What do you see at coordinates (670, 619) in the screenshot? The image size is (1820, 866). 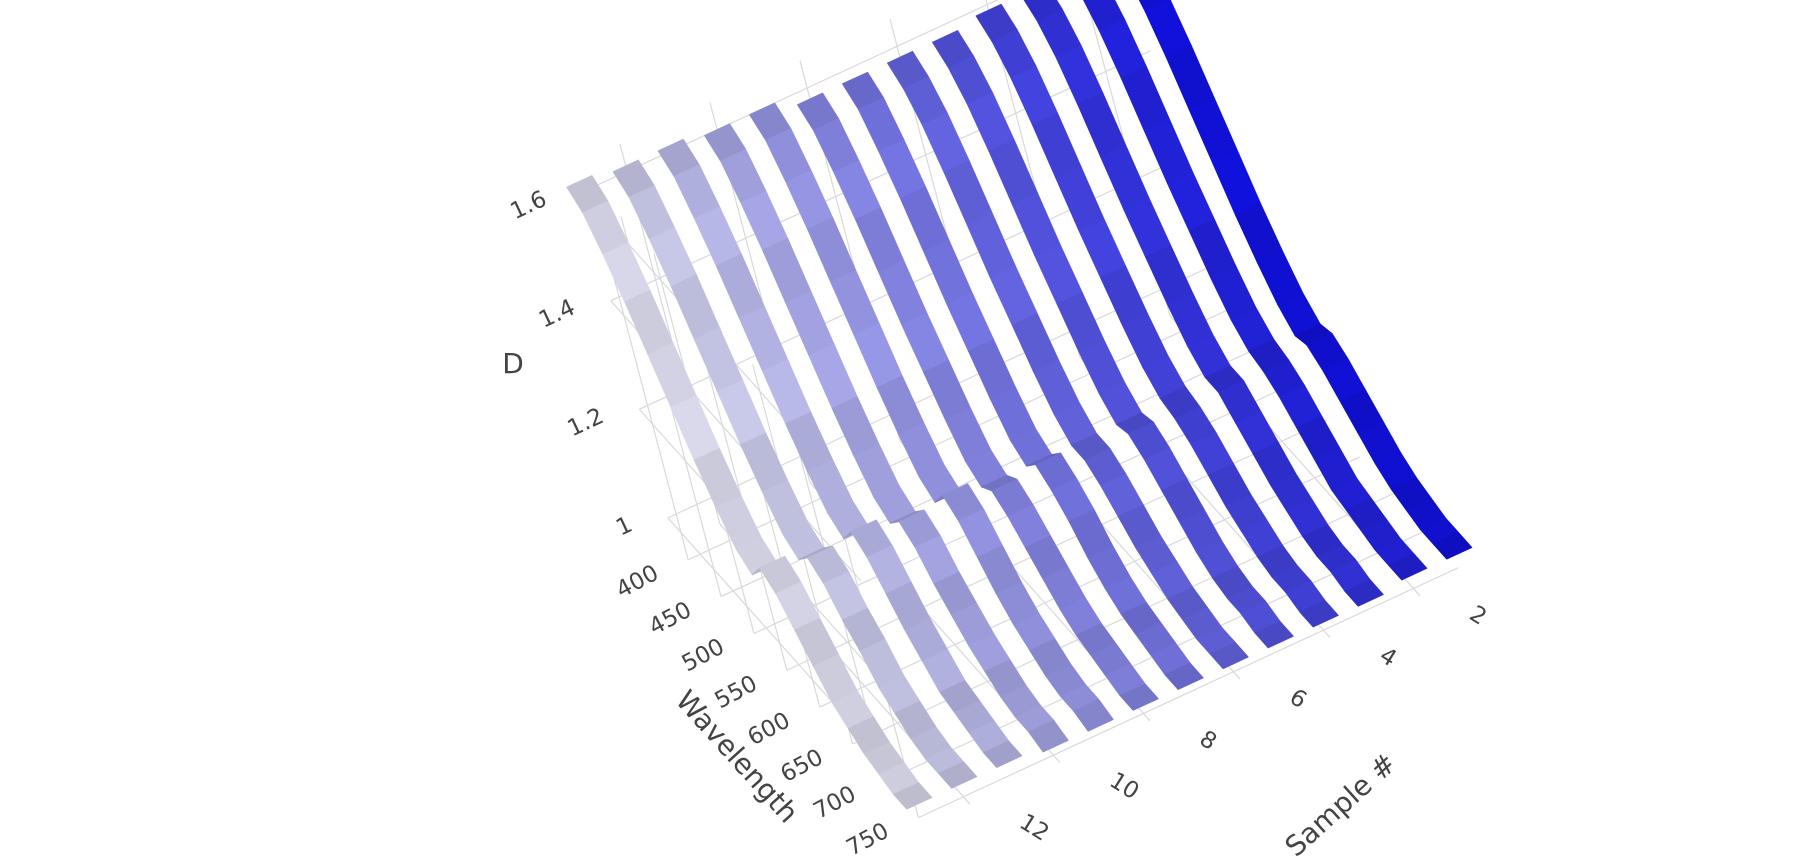 I see `wavelength-tick-label: 450` at bounding box center [670, 619].